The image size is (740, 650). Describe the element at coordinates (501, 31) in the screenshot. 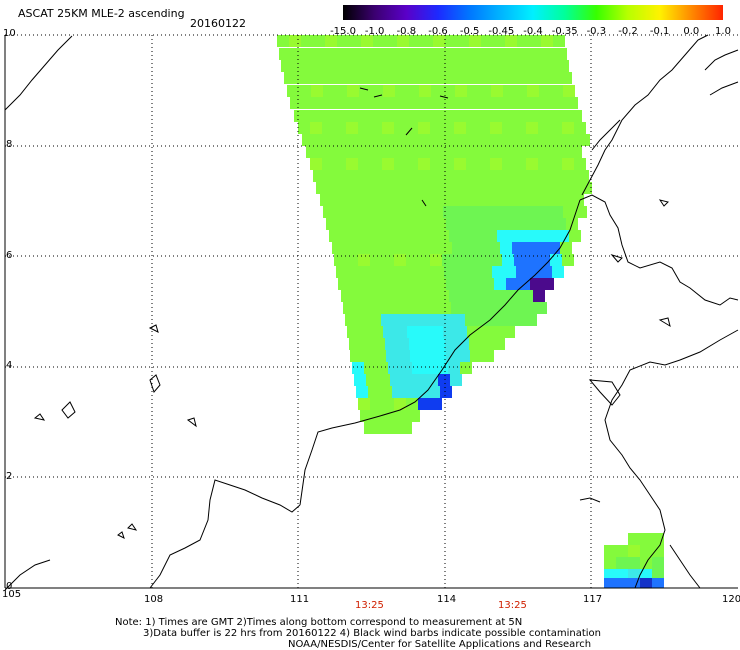

I see `colorbar-label: -0.45` at that location.